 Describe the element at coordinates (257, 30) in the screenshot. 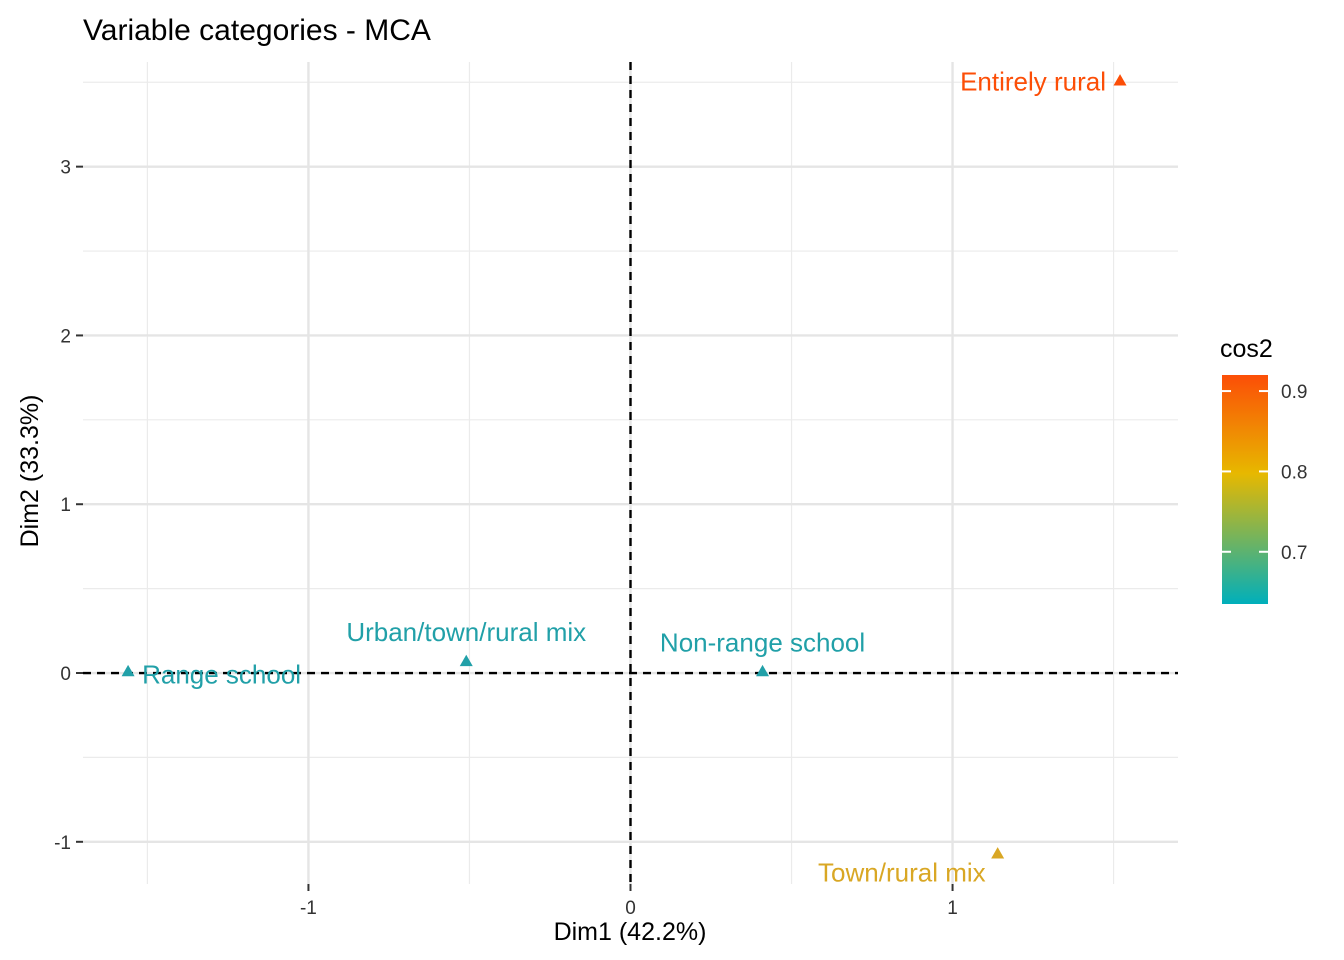

I see `chart-title: Variable categories - MCA` at that location.